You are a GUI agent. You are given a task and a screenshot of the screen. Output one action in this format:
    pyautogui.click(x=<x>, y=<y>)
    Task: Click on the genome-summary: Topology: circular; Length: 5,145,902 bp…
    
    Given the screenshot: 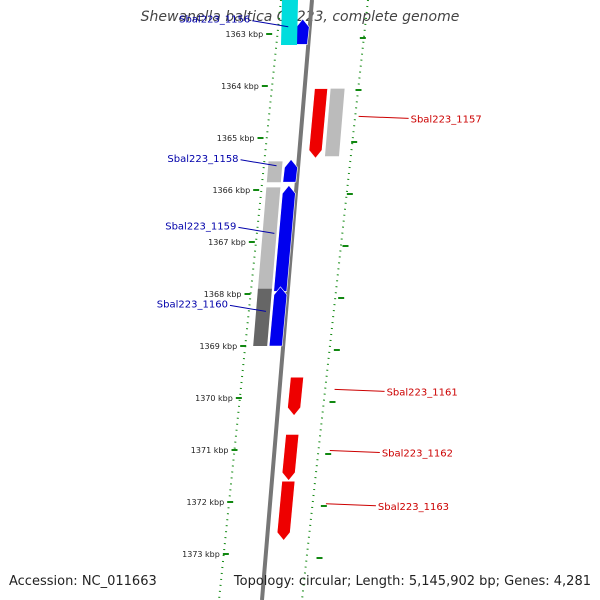 What is the action you would take?
    pyautogui.click(x=412, y=581)
    